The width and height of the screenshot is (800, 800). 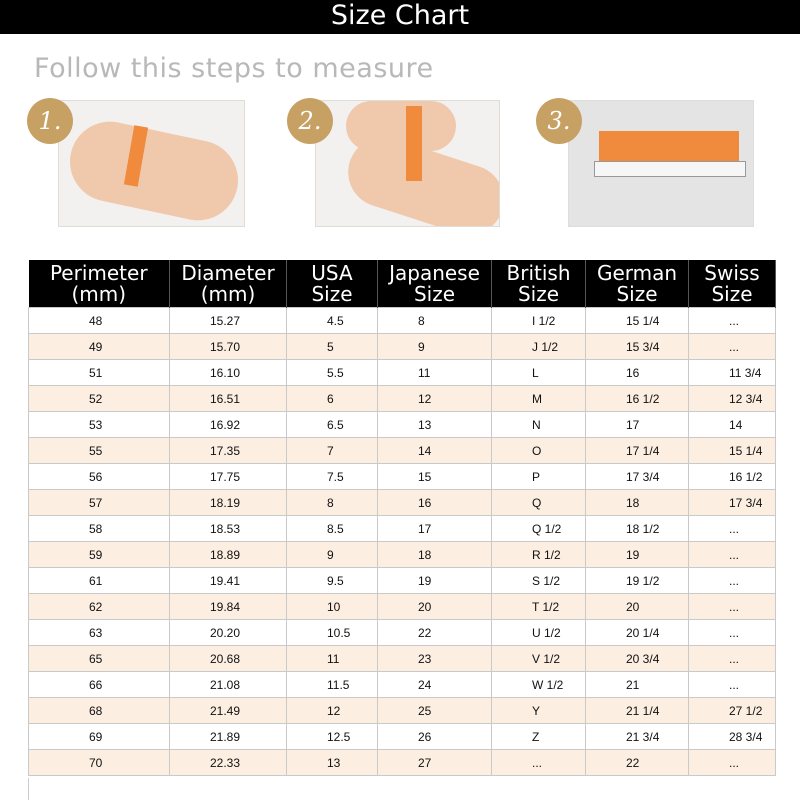 What do you see at coordinates (332, 372) in the screenshot?
I see `table-cell: 5.5` at bounding box center [332, 372].